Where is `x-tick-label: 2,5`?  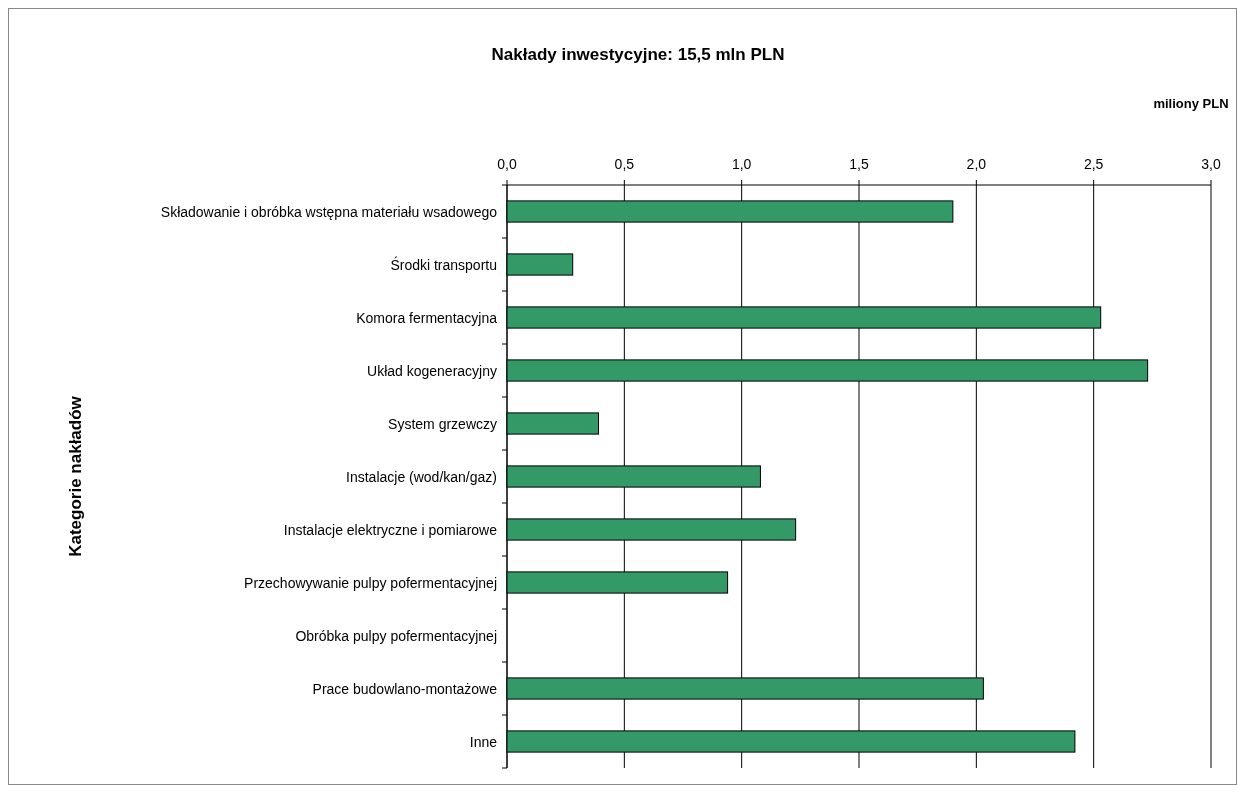 x-tick-label: 2,5 is located at coordinates (1093, 164).